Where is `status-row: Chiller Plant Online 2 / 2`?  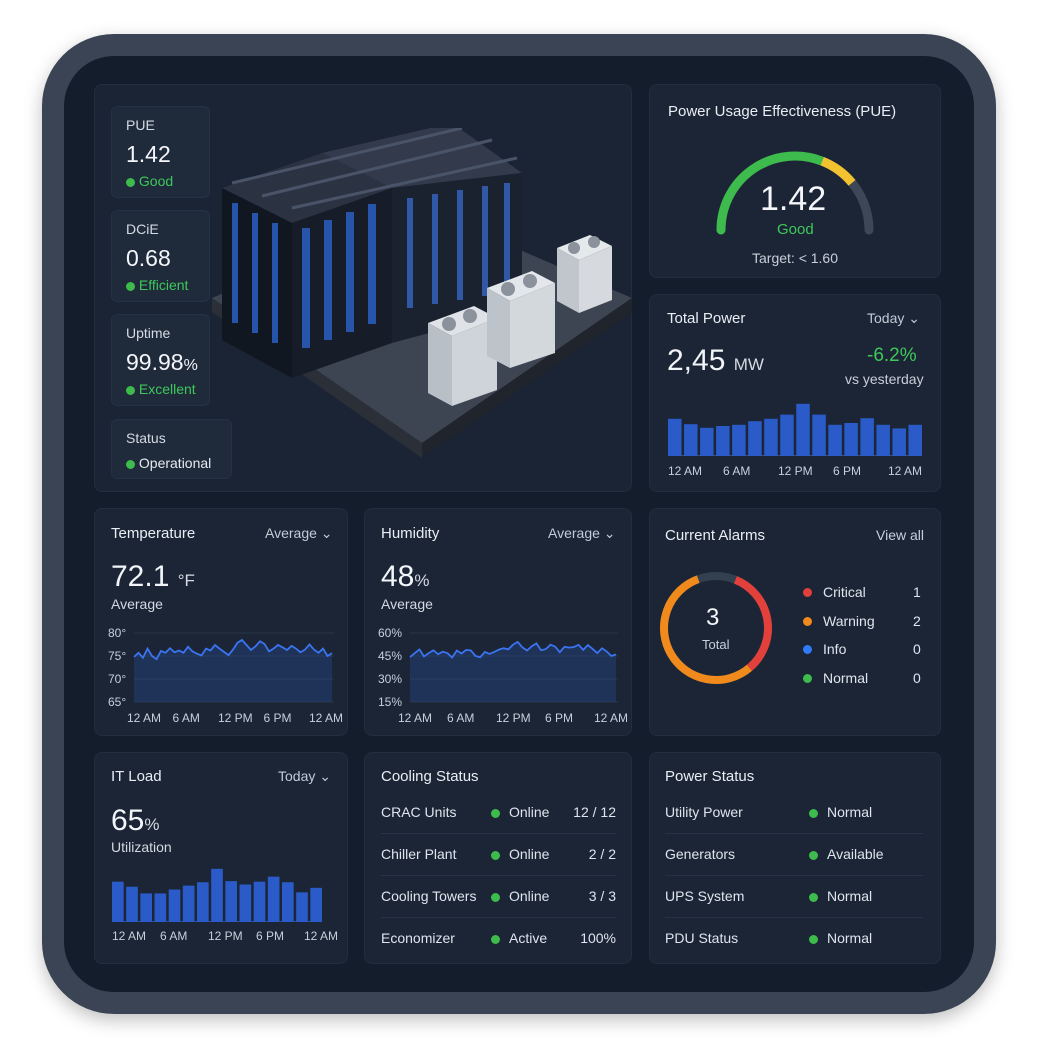 status-row: Chiller Plant Online 2 / 2 is located at coordinates (498, 855).